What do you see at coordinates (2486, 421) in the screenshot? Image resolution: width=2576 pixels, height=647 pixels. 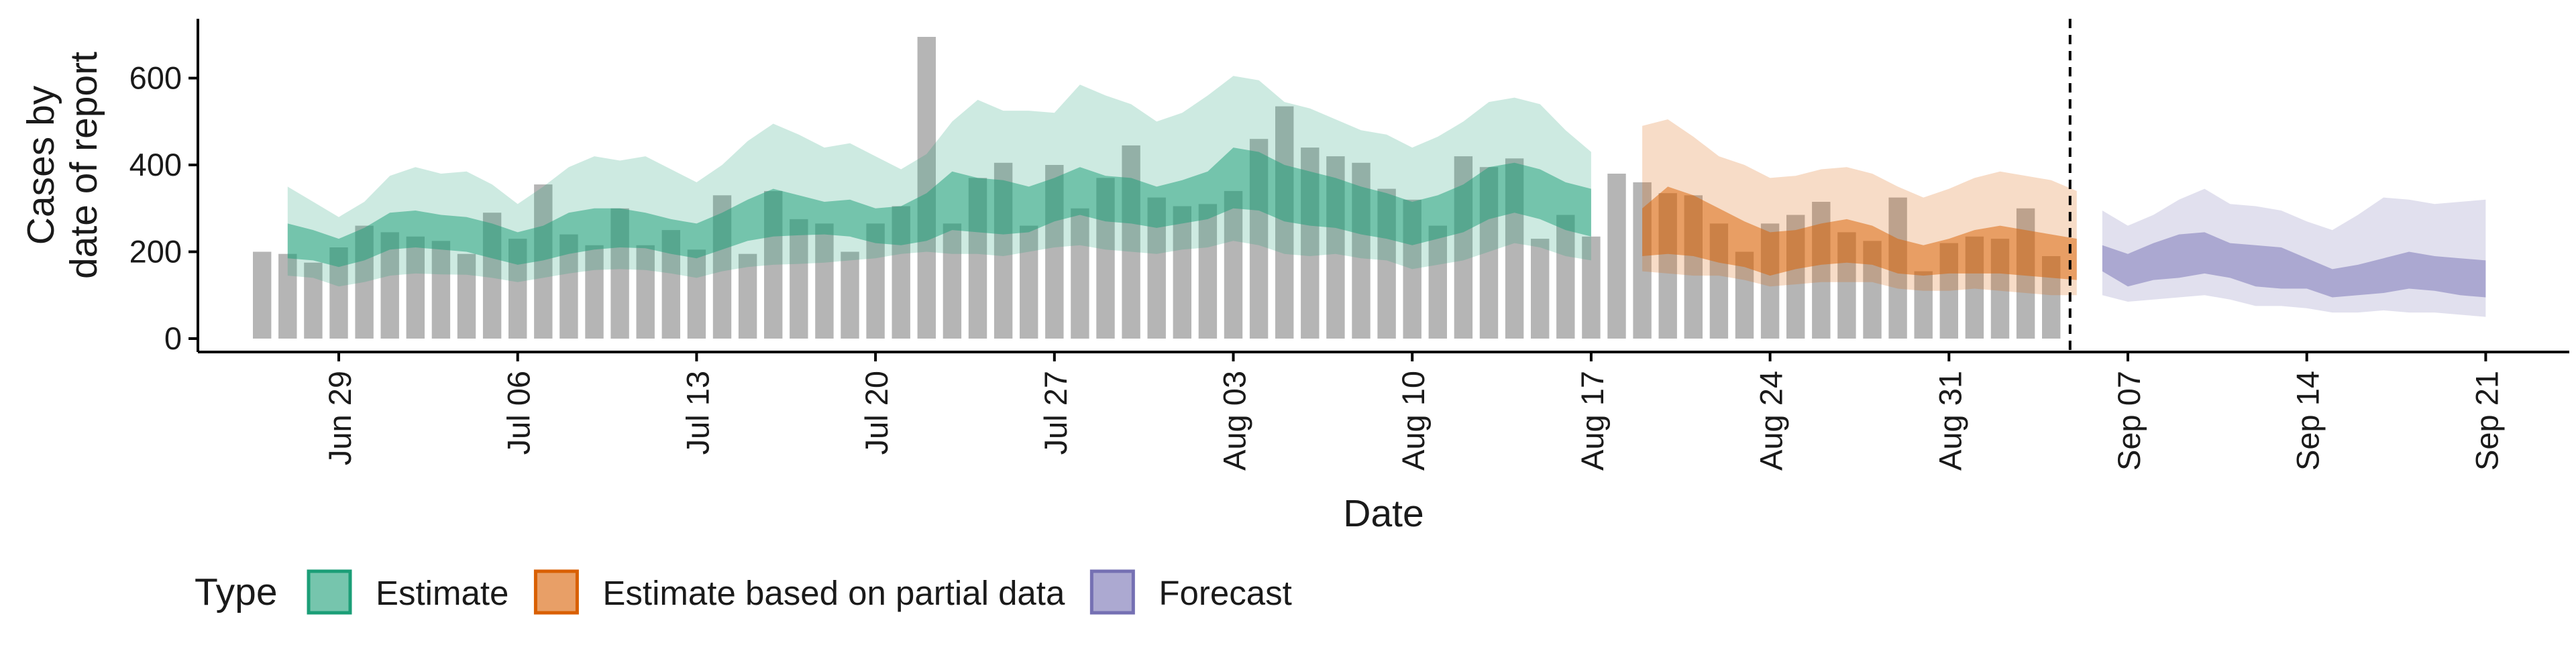 I see `x-tick-label: Sep 21` at bounding box center [2486, 421].